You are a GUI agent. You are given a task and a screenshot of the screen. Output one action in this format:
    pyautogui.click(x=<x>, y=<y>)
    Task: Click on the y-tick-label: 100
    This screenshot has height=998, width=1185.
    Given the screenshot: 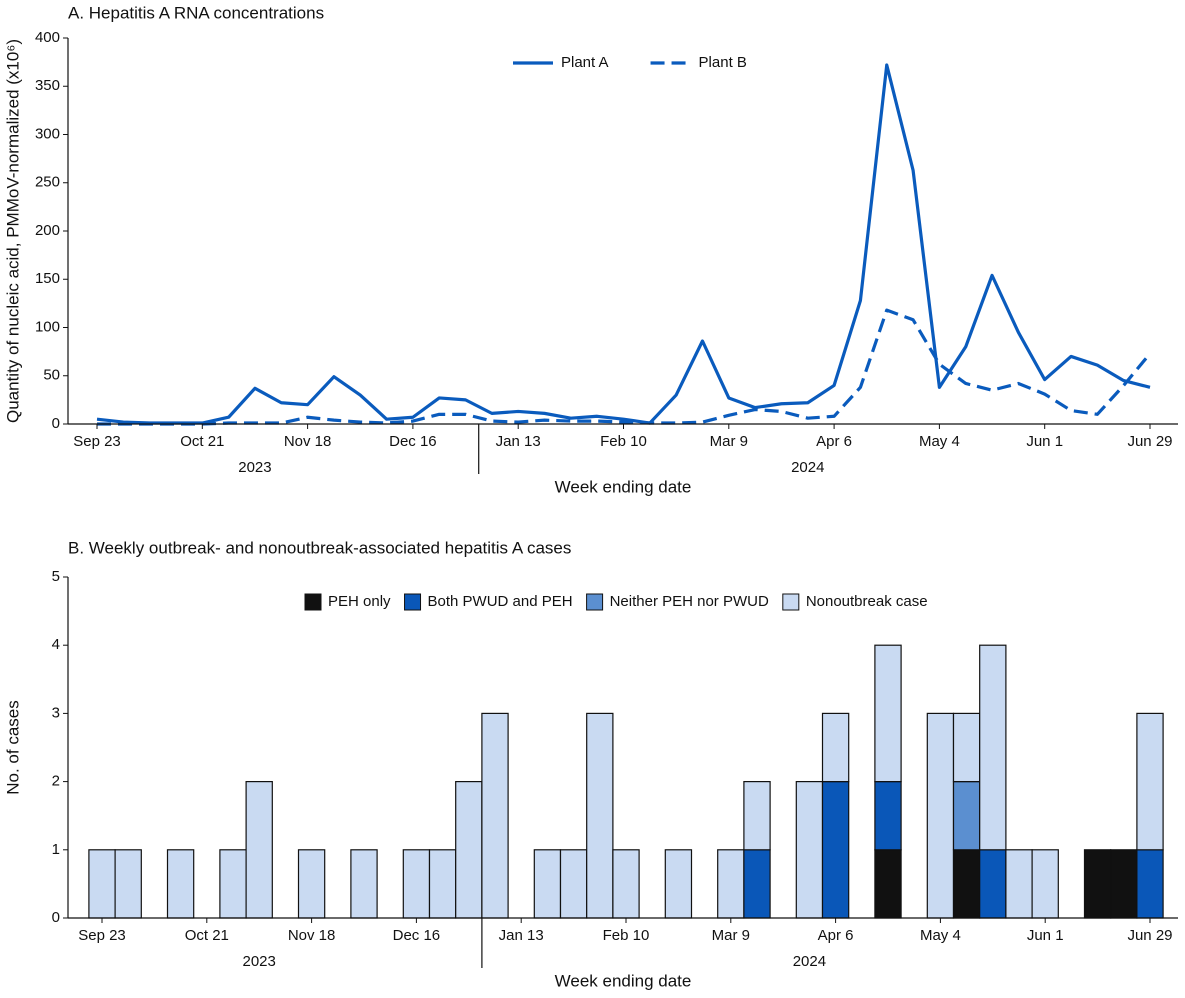 What is the action you would take?
    pyautogui.click(x=47, y=326)
    